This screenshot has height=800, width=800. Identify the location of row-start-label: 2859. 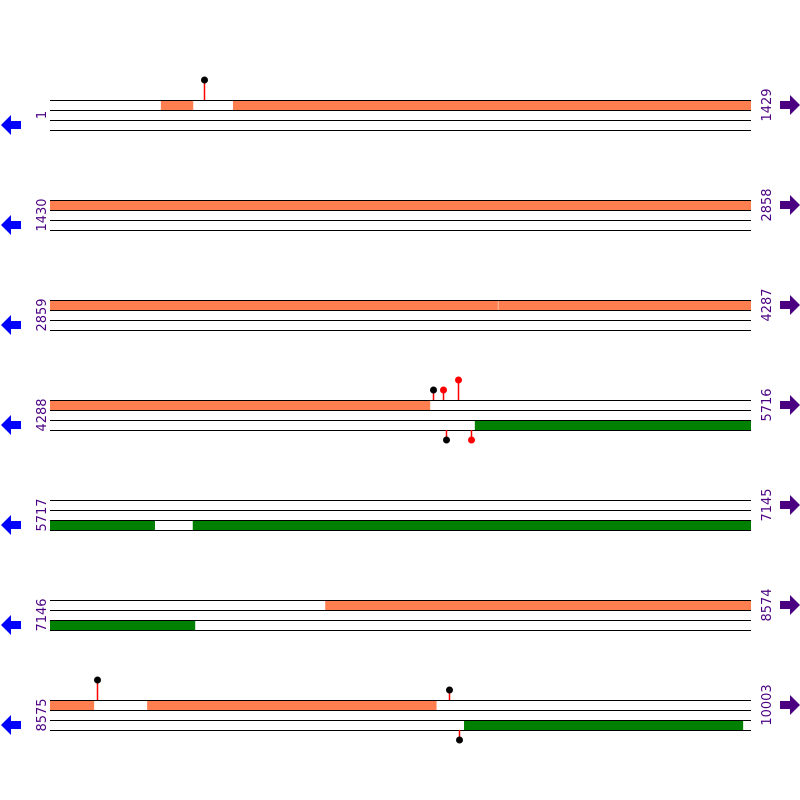
(42, 314).